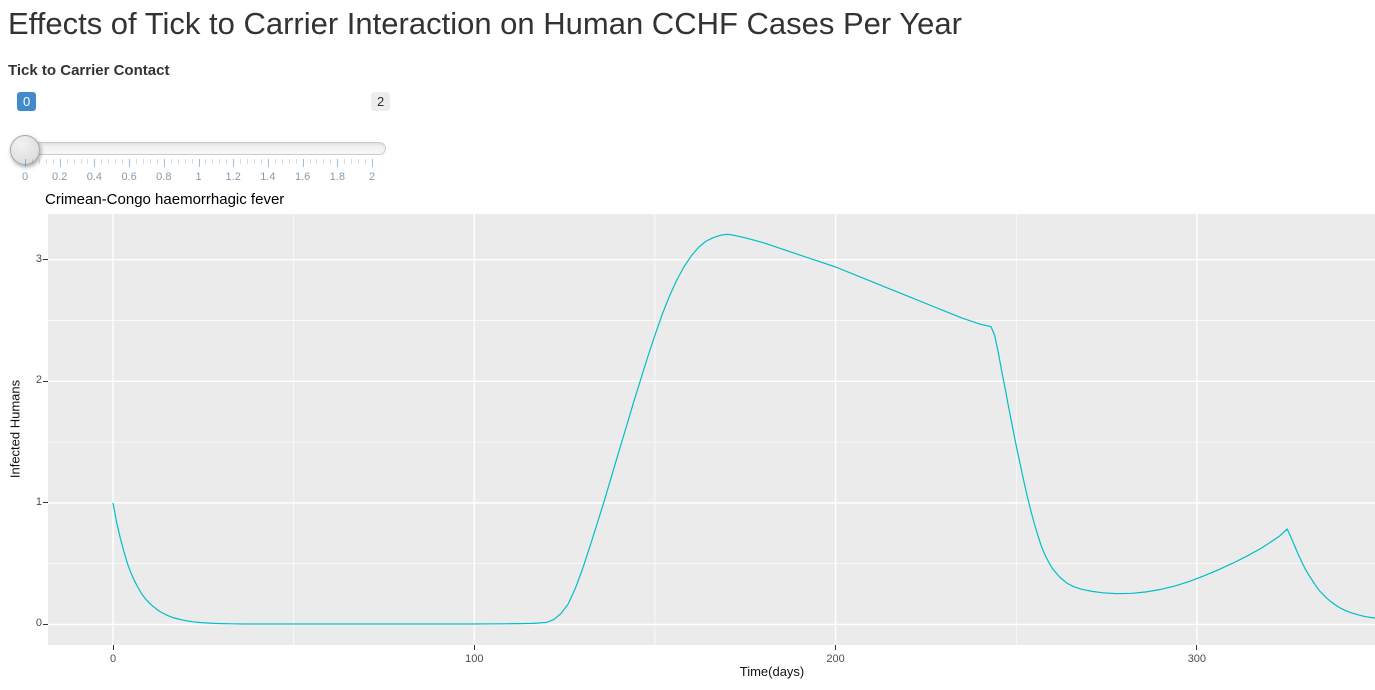 The image size is (1375, 690). Describe the element at coordinates (38, 623) in the screenshot. I see `y-axis-tick-label: 0` at that location.